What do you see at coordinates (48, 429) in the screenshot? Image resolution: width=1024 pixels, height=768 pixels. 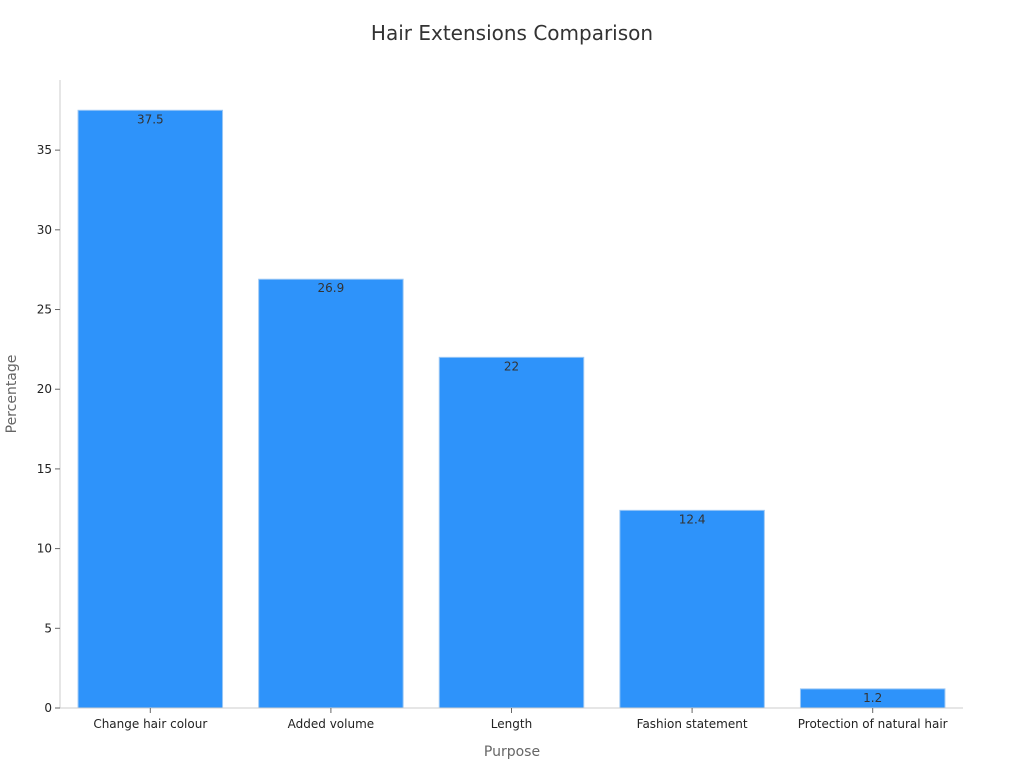 I see `y-ticks-group: 0 5 10 15 20 25 30 35` at bounding box center [48, 429].